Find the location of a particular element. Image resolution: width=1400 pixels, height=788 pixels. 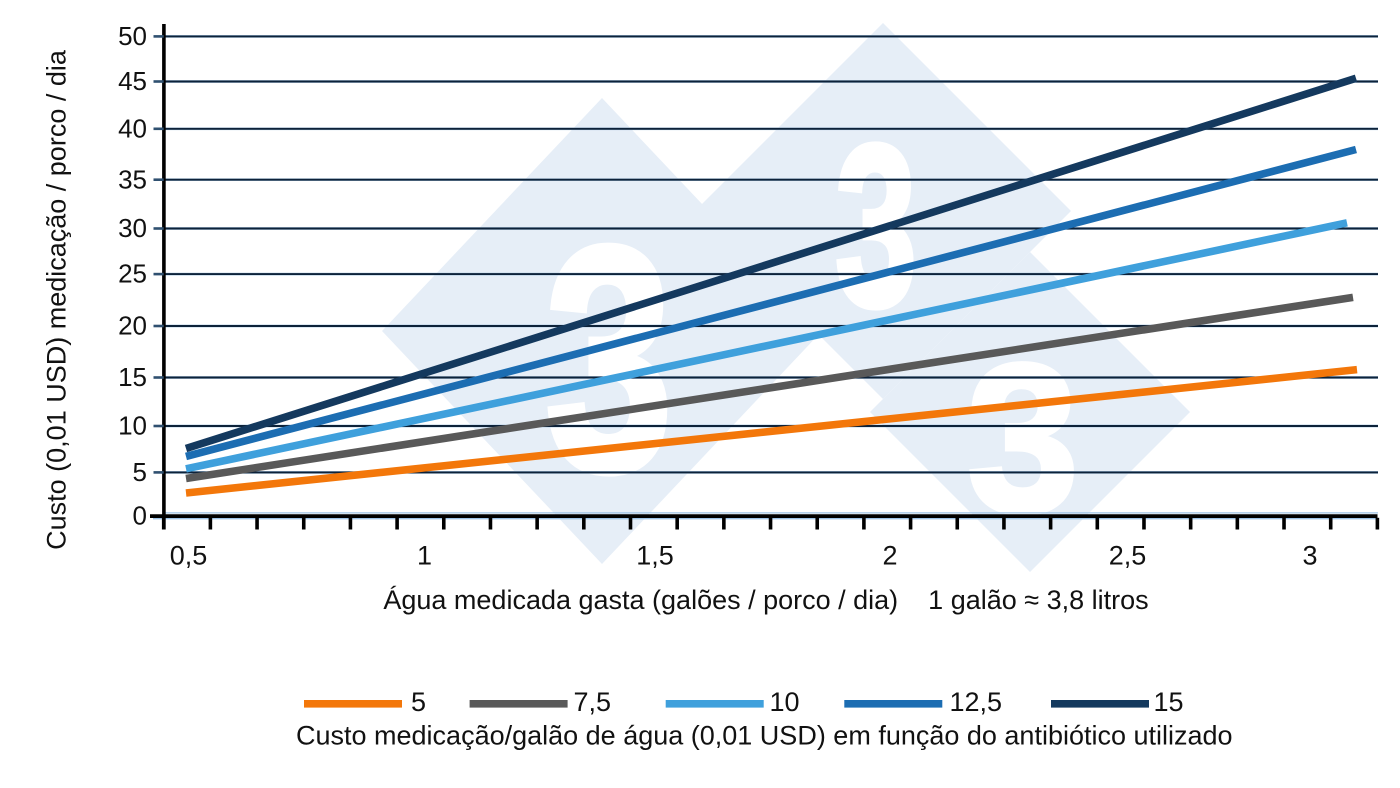

svg-text: 1,5 is located at coordinates (655, 556).